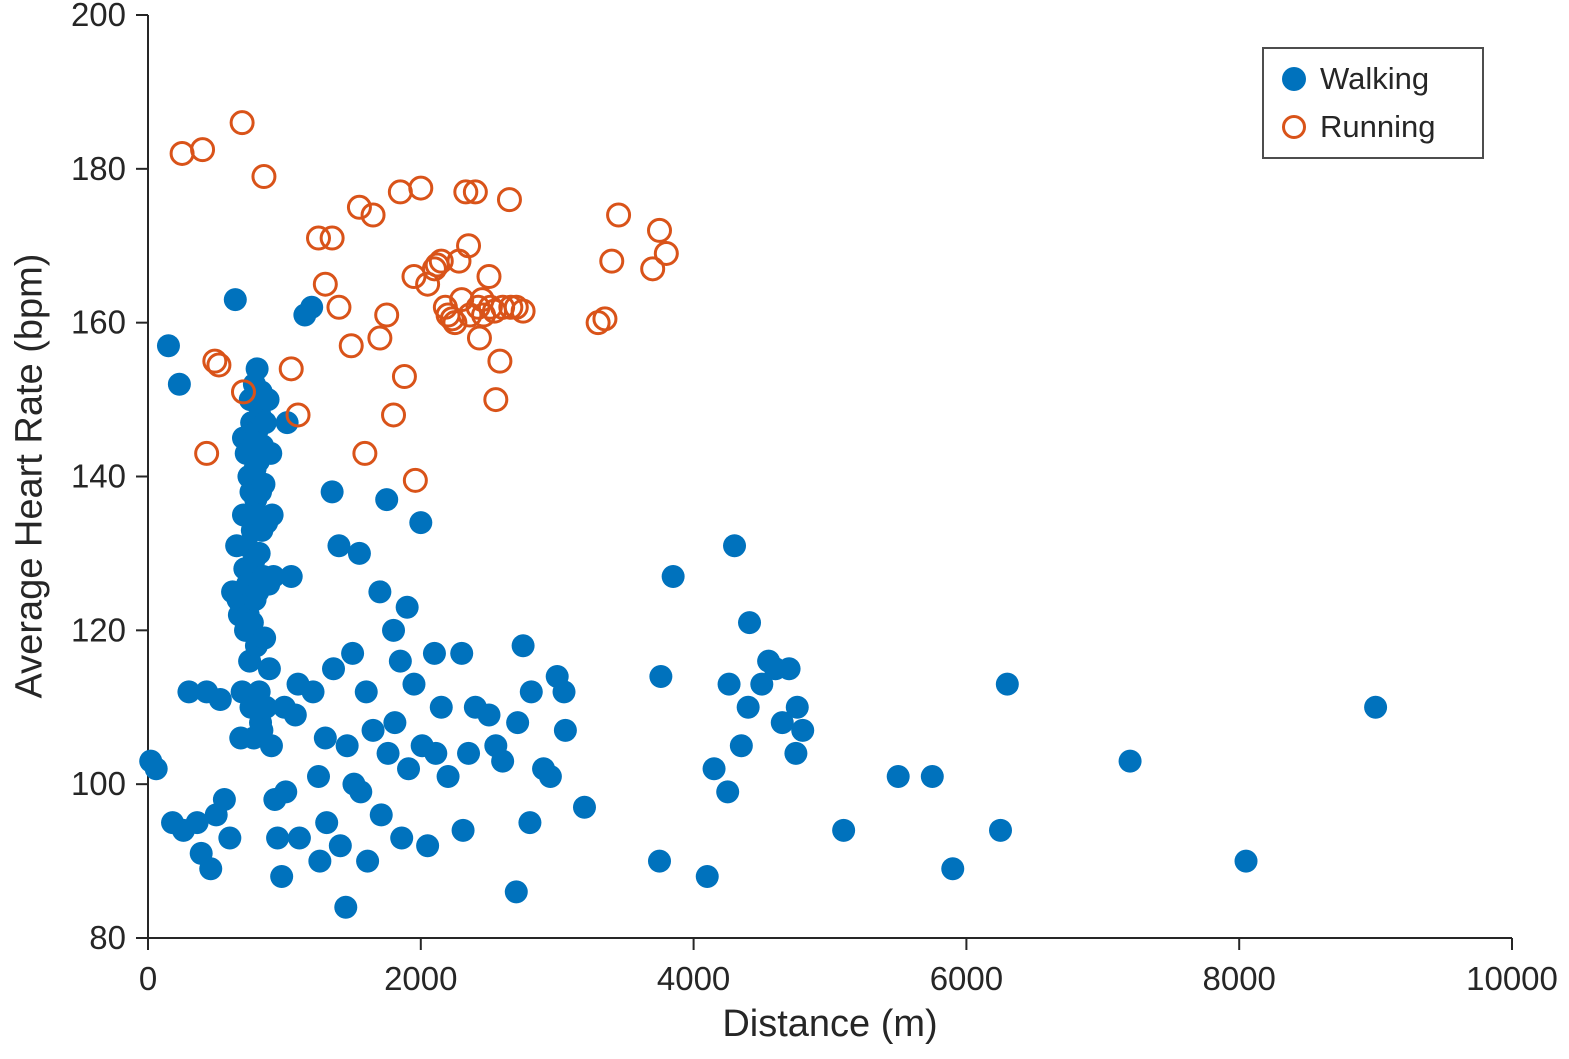 This screenshot has height=1059, width=1569. Describe the element at coordinates (1373, 127) in the screenshot. I see `legend-entry-running: Running` at that location.